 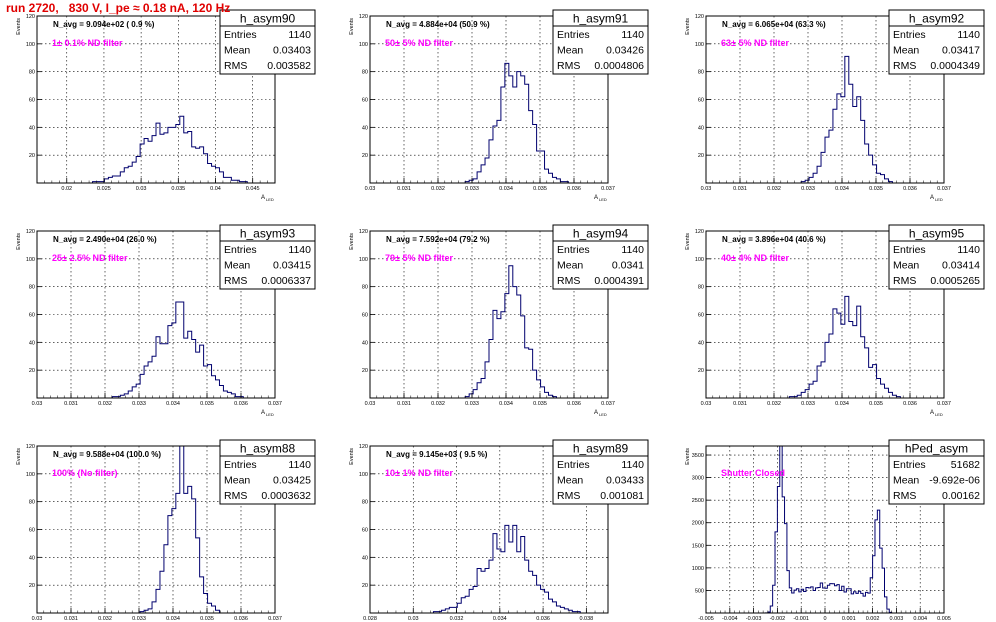 What do you see at coordinates (937, 19) in the screenshot?
I see `histogram-name: h_asym92` at bounding box center [937, 19].